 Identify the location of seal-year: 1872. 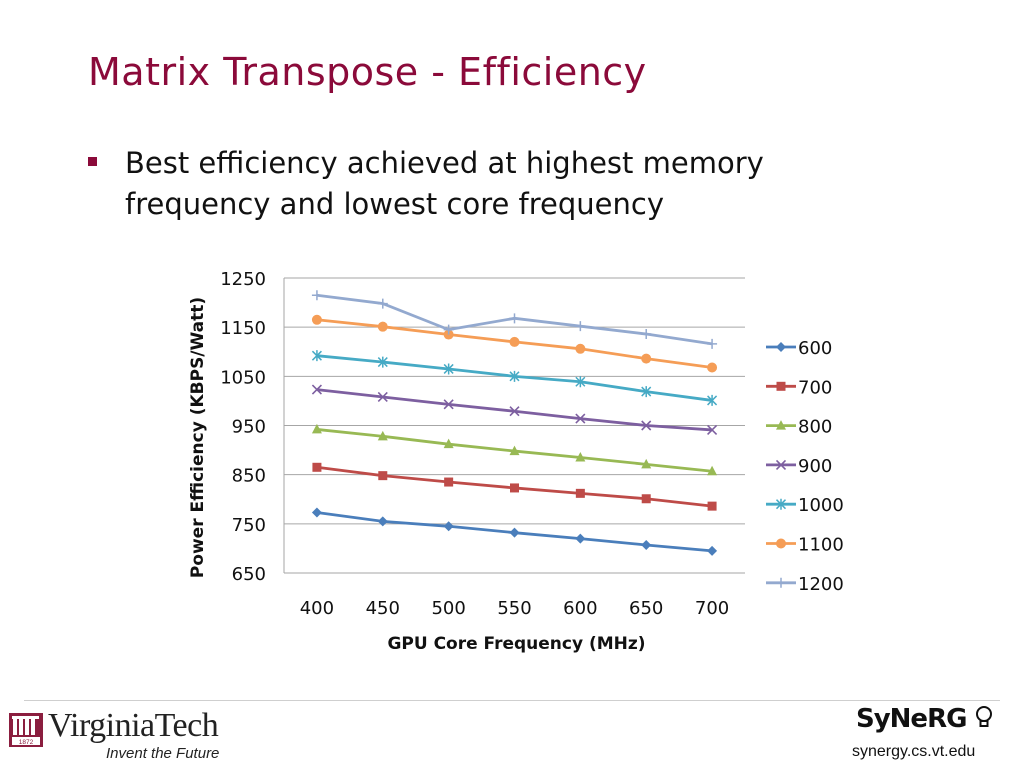
(26, 742).